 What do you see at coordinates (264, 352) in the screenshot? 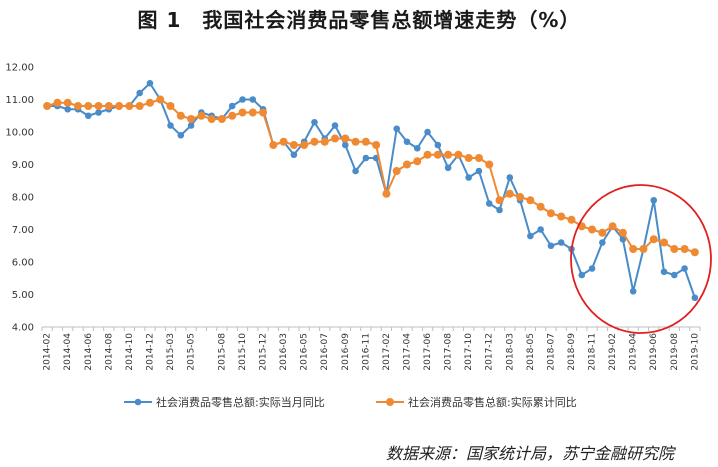
I see `x-tick-label: 2015-12` at bounding box center [264, 352].